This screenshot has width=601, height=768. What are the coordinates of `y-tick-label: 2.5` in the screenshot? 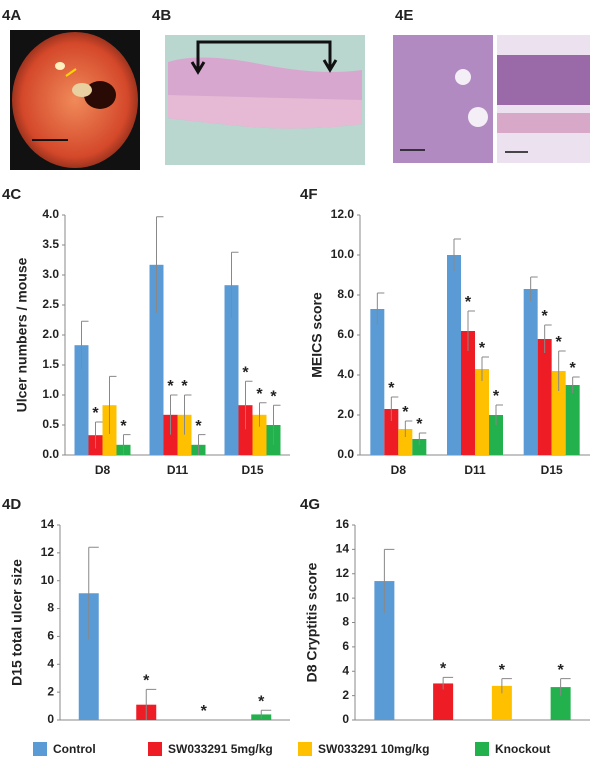 It's located at (50, 304).